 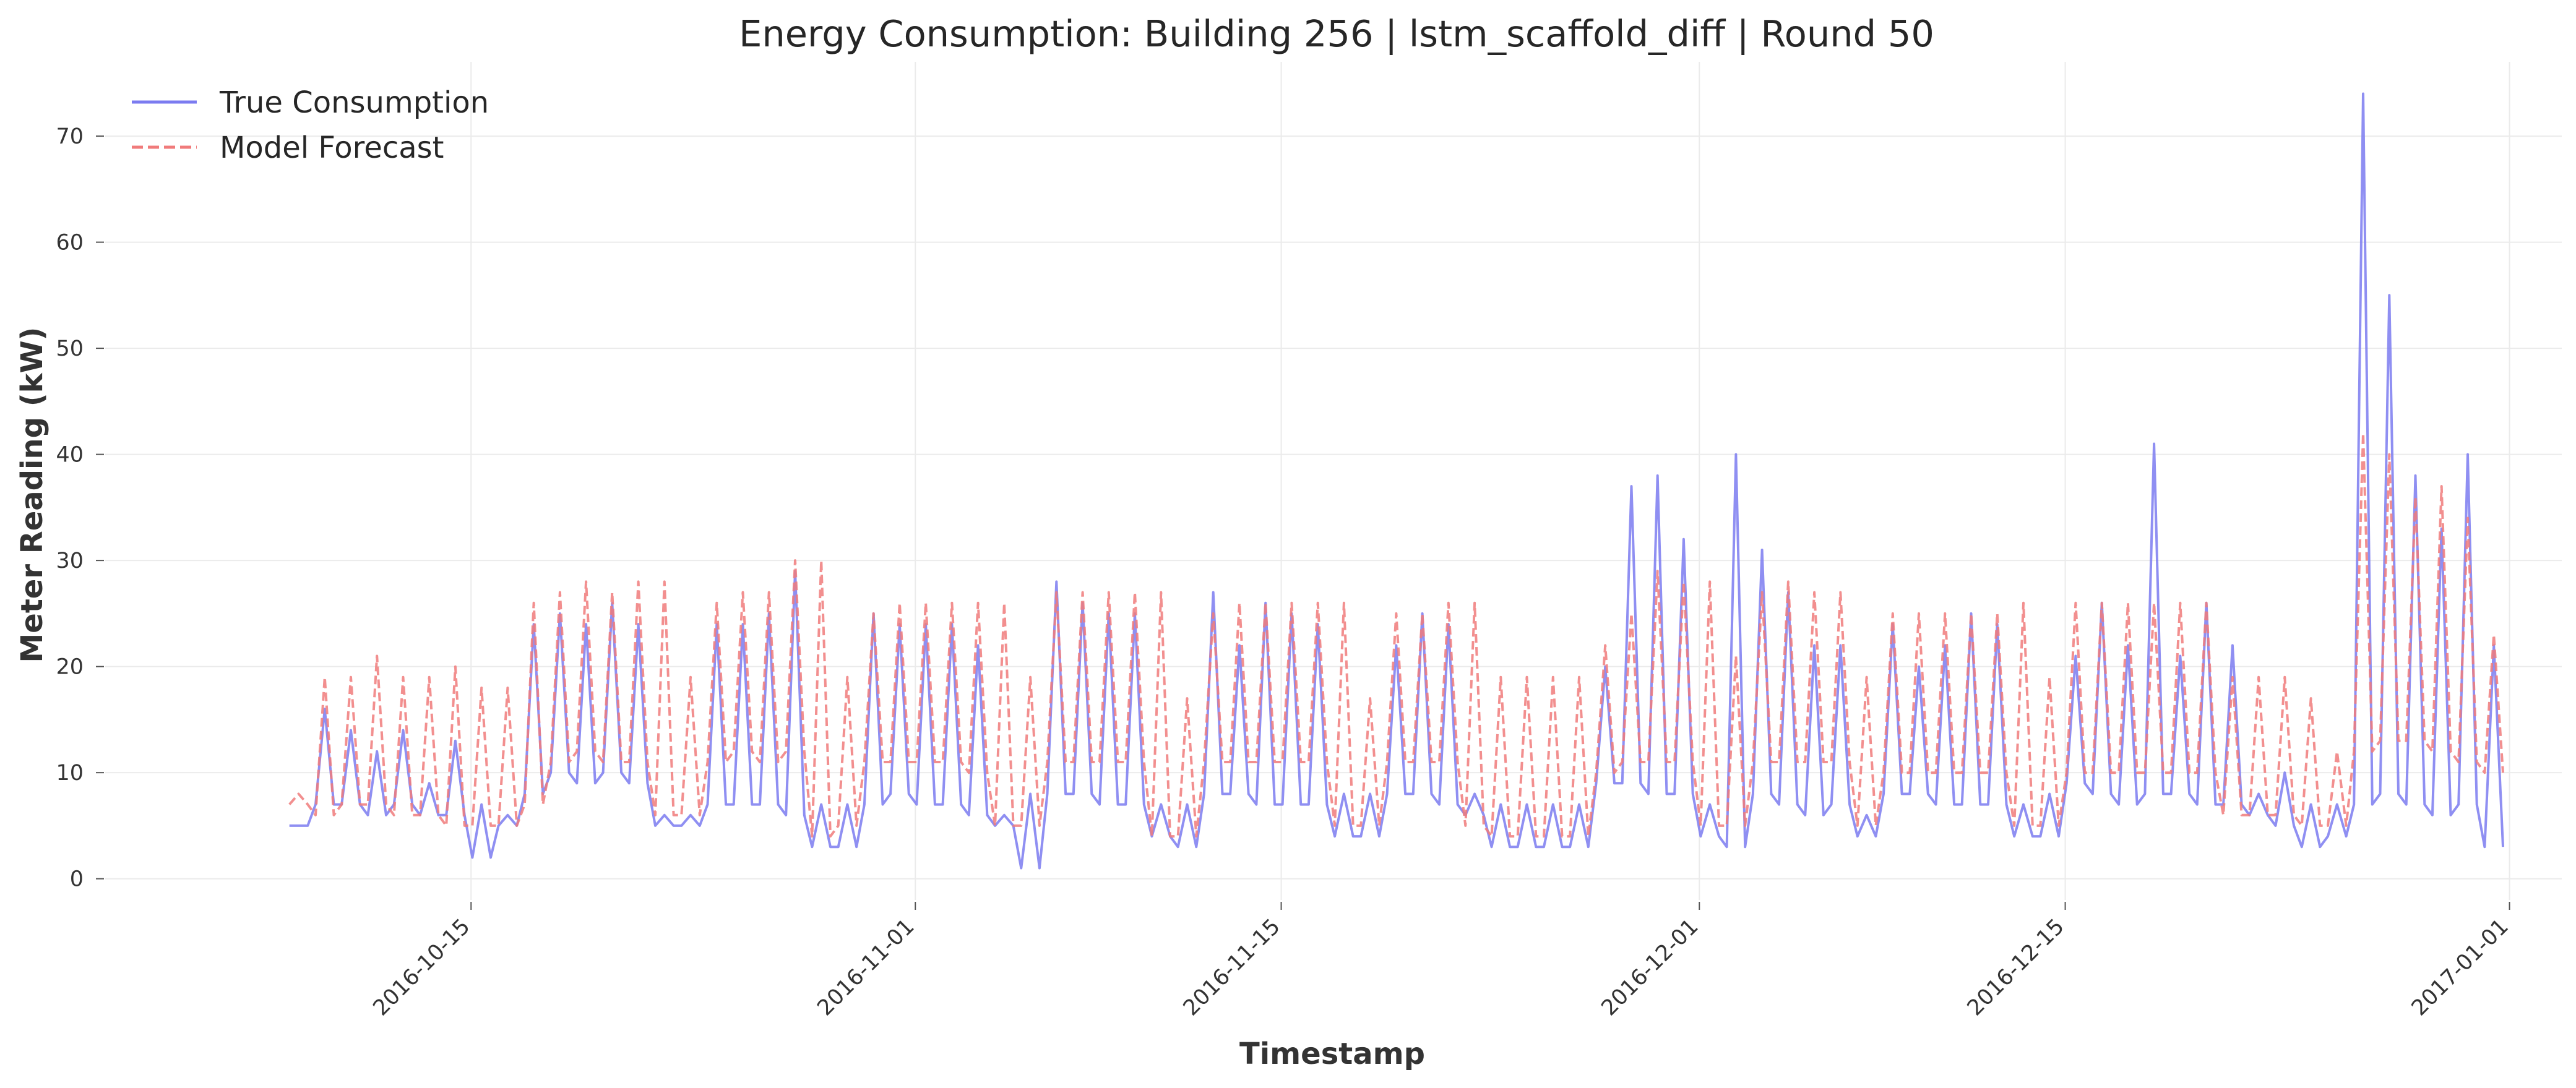 What do you see at coordinates (866, 968) in the screenshot?
I see `x-tick-label: 2016-11-01` at bounding box center [866, 968].